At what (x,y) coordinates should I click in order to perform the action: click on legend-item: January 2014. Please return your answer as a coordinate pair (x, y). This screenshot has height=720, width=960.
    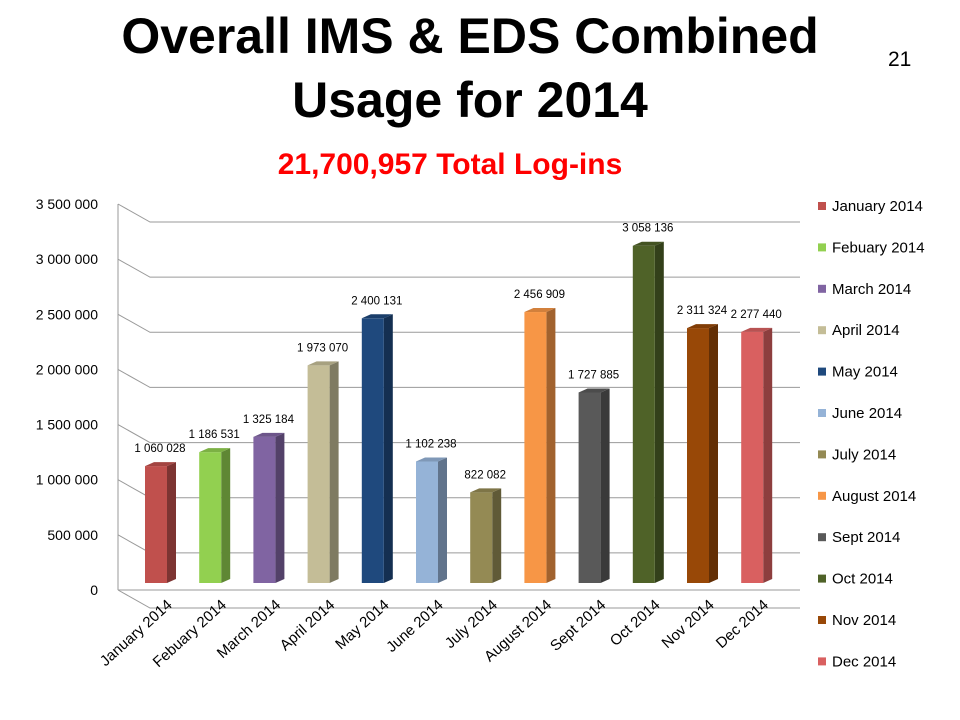
    Looking at the image, I should click on (870, 206).